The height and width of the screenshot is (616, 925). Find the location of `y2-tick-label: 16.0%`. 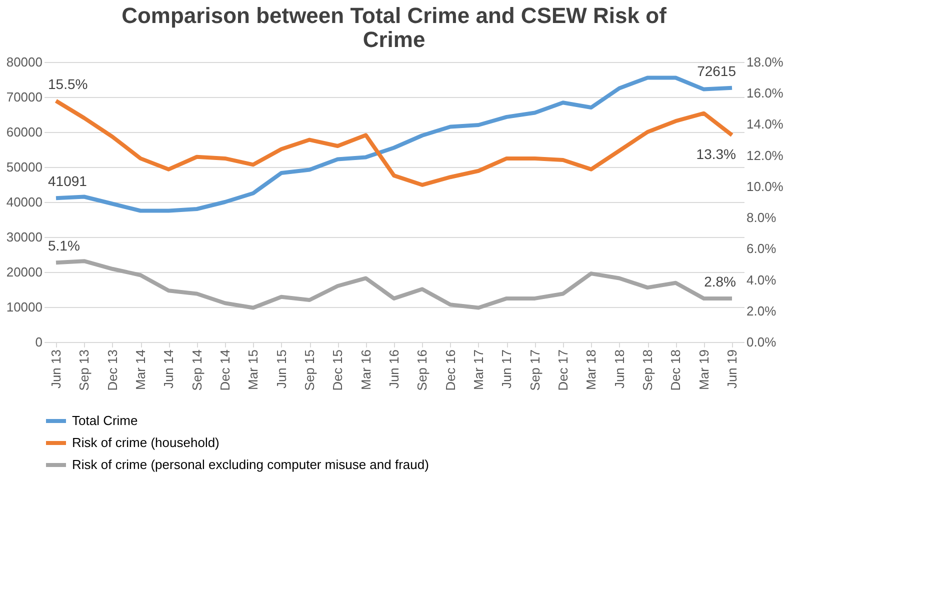

y2-tick-label: 16.0% is located at coordinates (765, 93).